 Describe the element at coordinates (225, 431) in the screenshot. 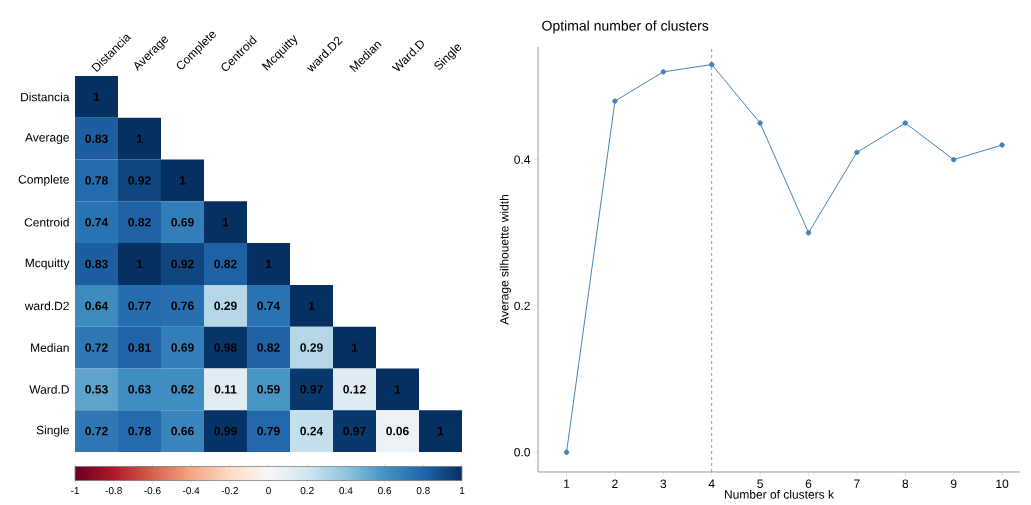

I see `data-label: 0.99` at that location.